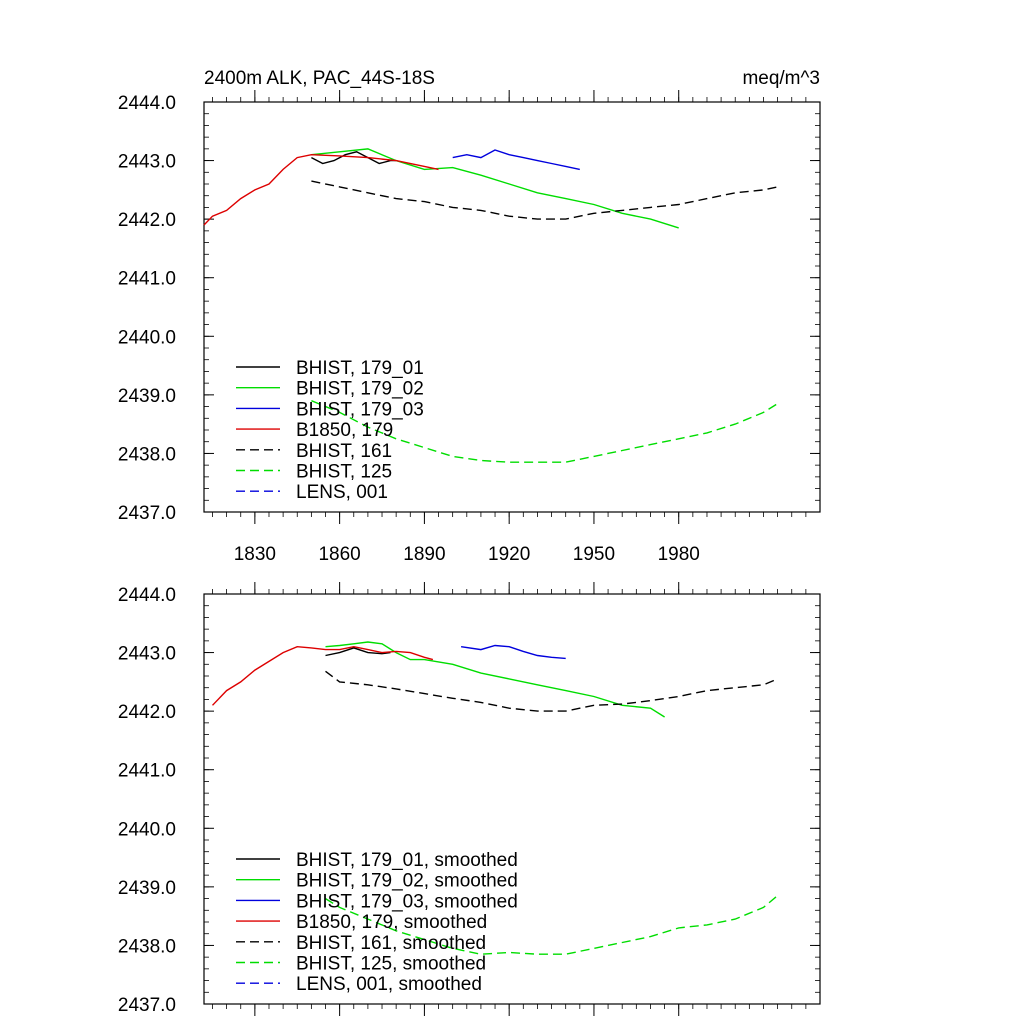 This screenshot has height=1024, width=1024. I want to click on legend-label: LENS, 001, smoothed, so click(389, 984).